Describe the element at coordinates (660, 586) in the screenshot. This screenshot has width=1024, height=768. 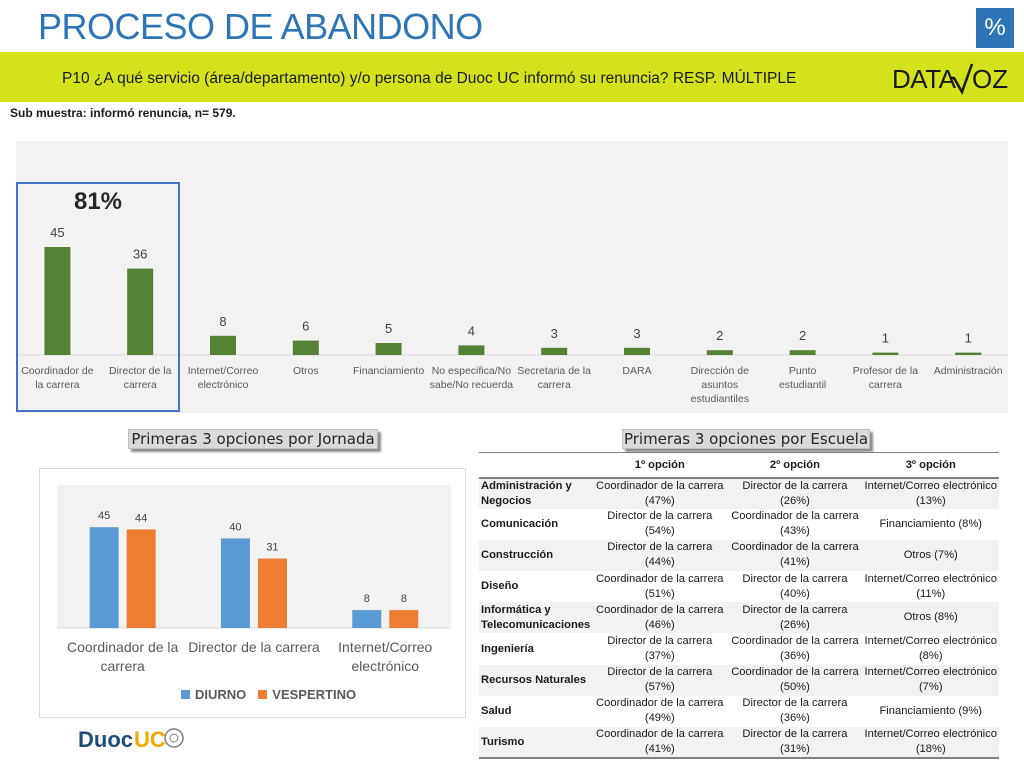
I see `option-cell: Coordinador de la carrera (51%)` at that location.